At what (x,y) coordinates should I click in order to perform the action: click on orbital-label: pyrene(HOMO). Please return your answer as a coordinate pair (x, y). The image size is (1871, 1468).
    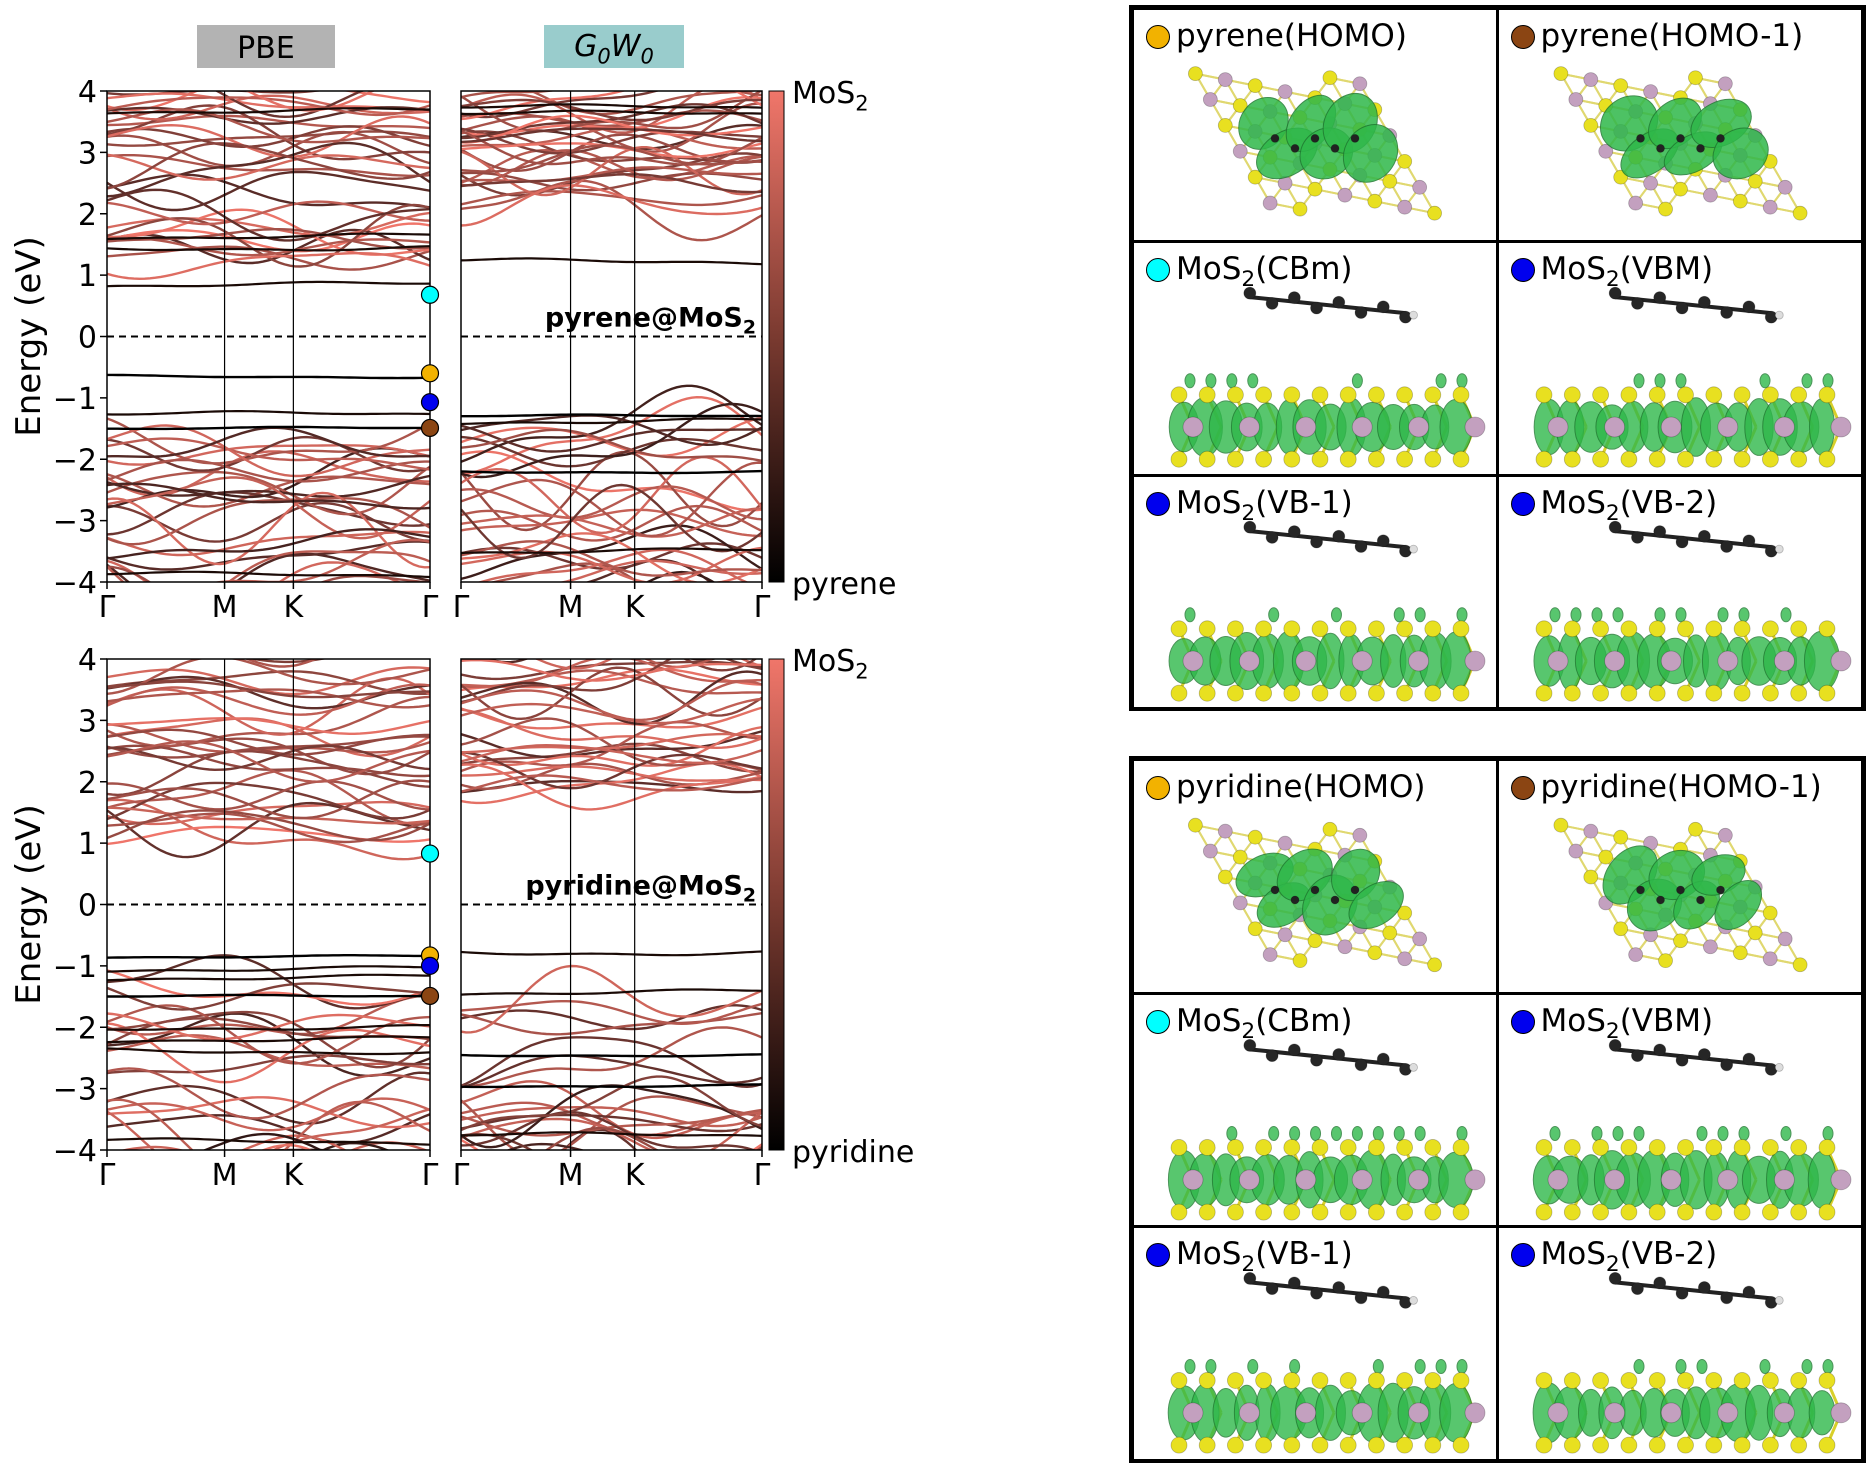
    Looking at the image, I should click on (1276, 36).